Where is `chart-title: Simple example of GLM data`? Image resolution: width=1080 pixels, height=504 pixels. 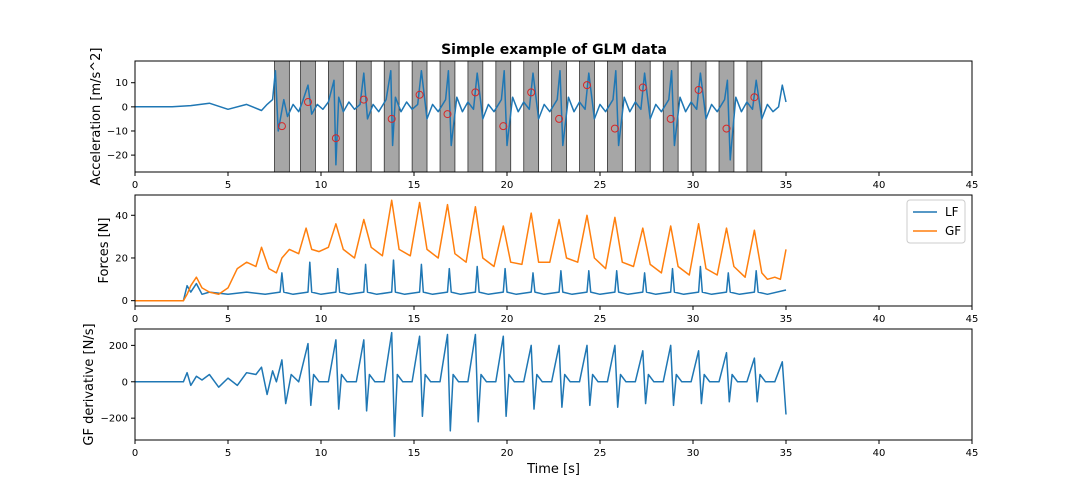 chart-title: Simple example of GLM data is located at coordinates (554, 50).